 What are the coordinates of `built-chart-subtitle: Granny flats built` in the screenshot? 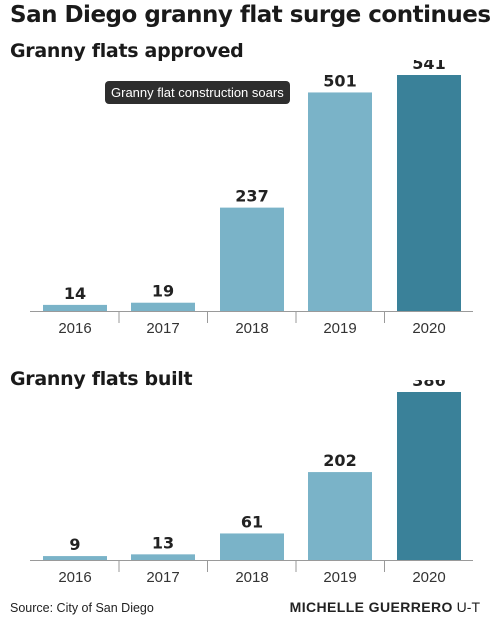 It's located at (101, 379).